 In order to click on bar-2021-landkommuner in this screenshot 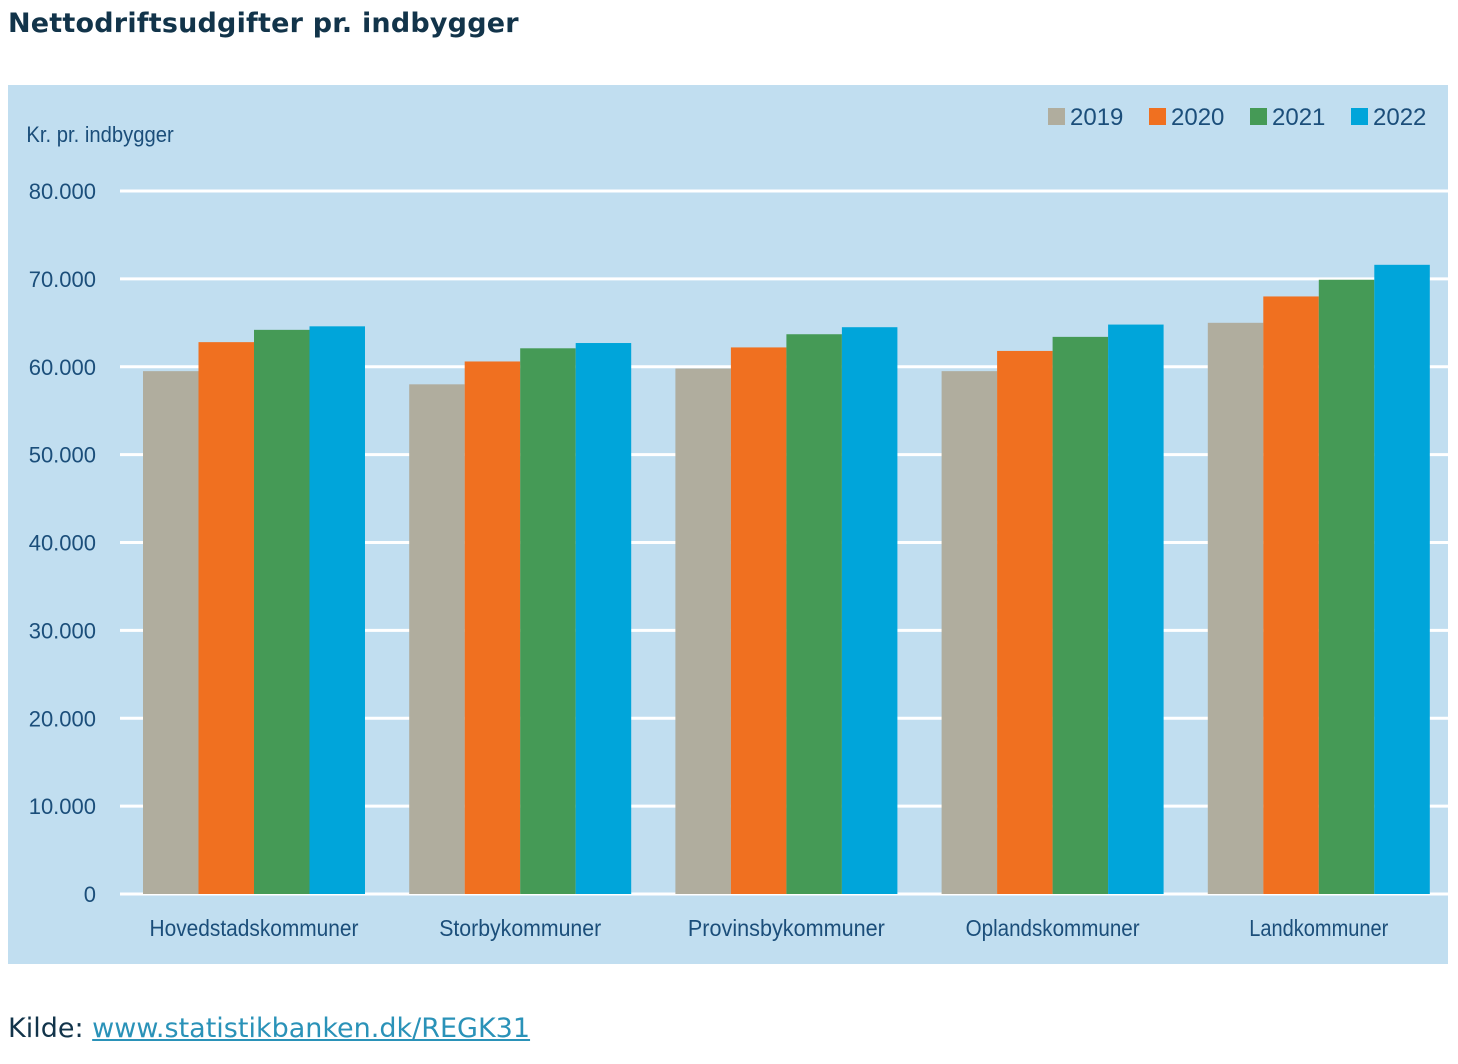, I will do `click(1346, 586)`.